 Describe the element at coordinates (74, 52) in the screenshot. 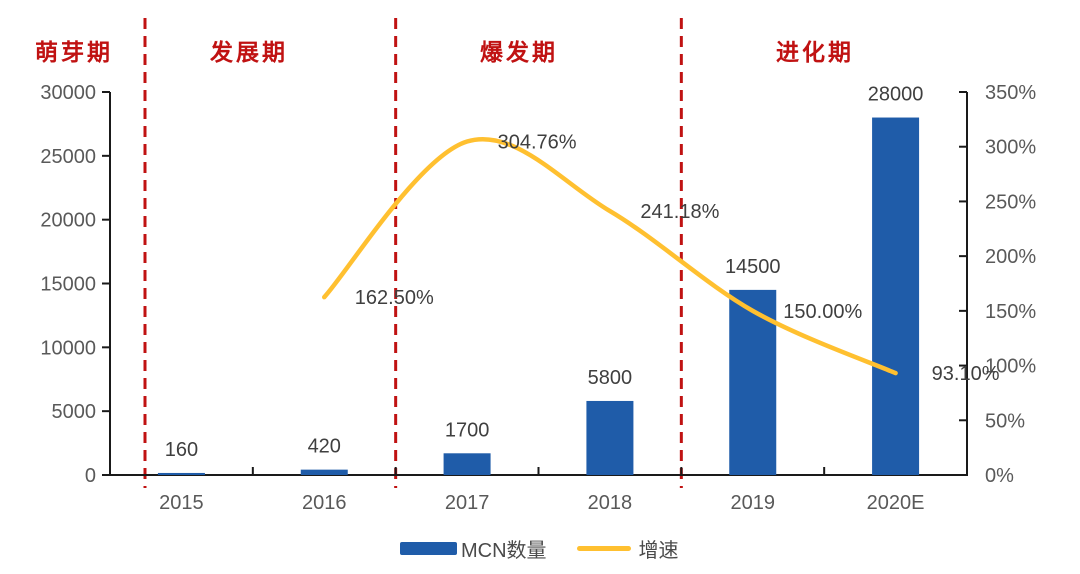

I see `phase-label-germination: 萌芽期` at that location.